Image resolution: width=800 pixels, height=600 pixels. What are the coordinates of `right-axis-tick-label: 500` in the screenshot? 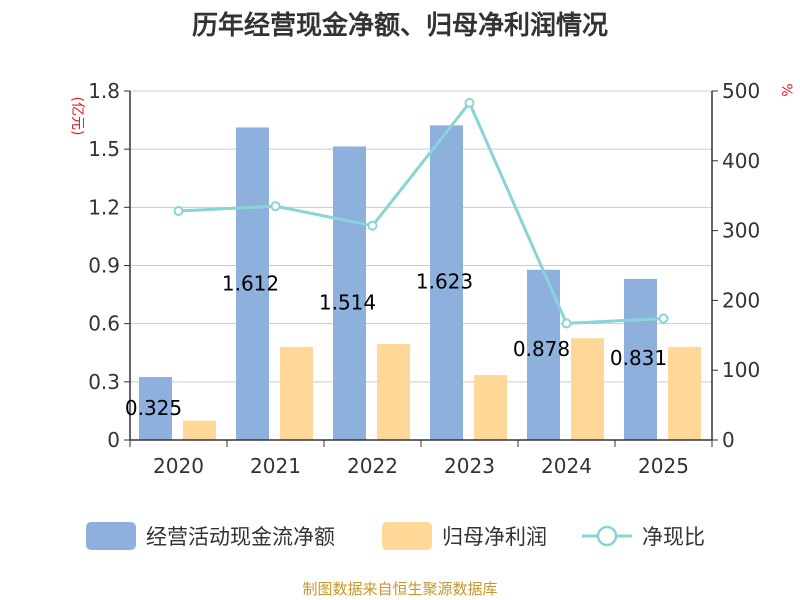 It's located at (741, 91).